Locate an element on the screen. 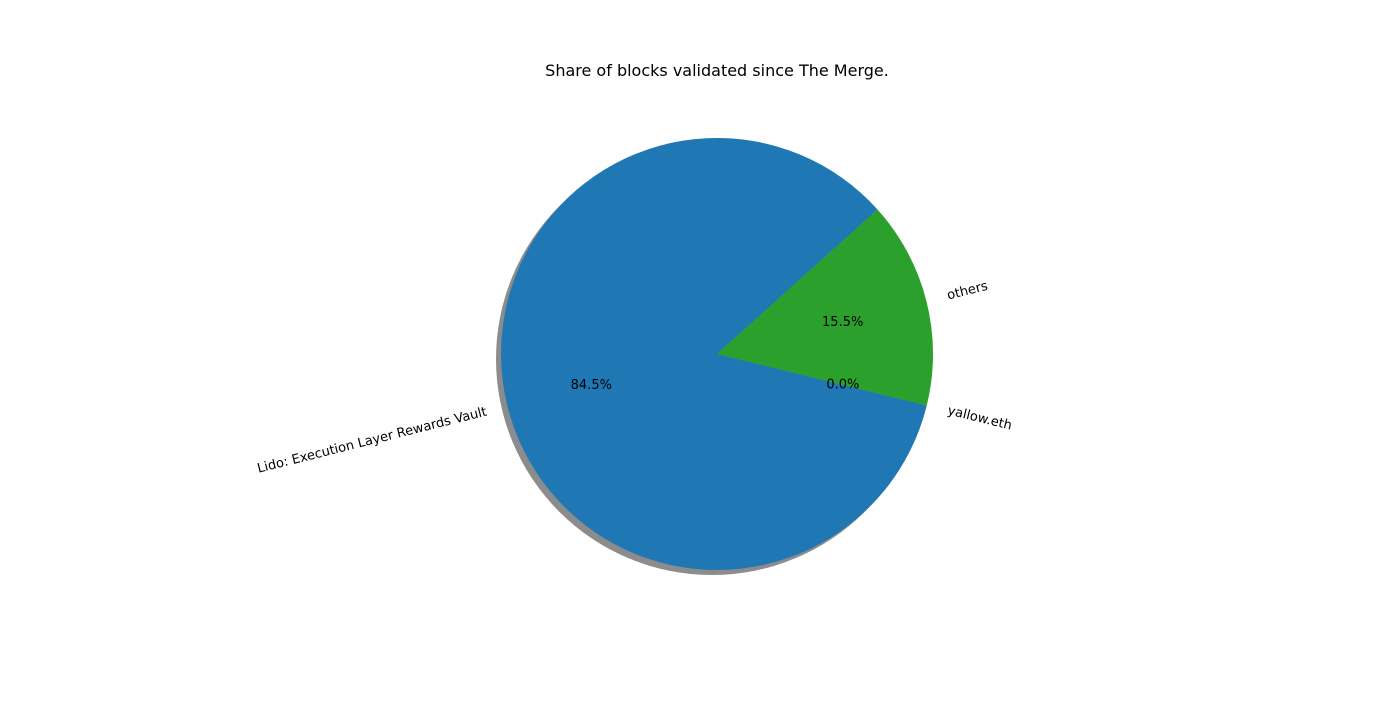 This screenshot has height=704, width=1400. pie-label-lido-execution-layer-rewards-vault: Lido: Execution Layer Rewards Vault is located at coordinates (372, 441).